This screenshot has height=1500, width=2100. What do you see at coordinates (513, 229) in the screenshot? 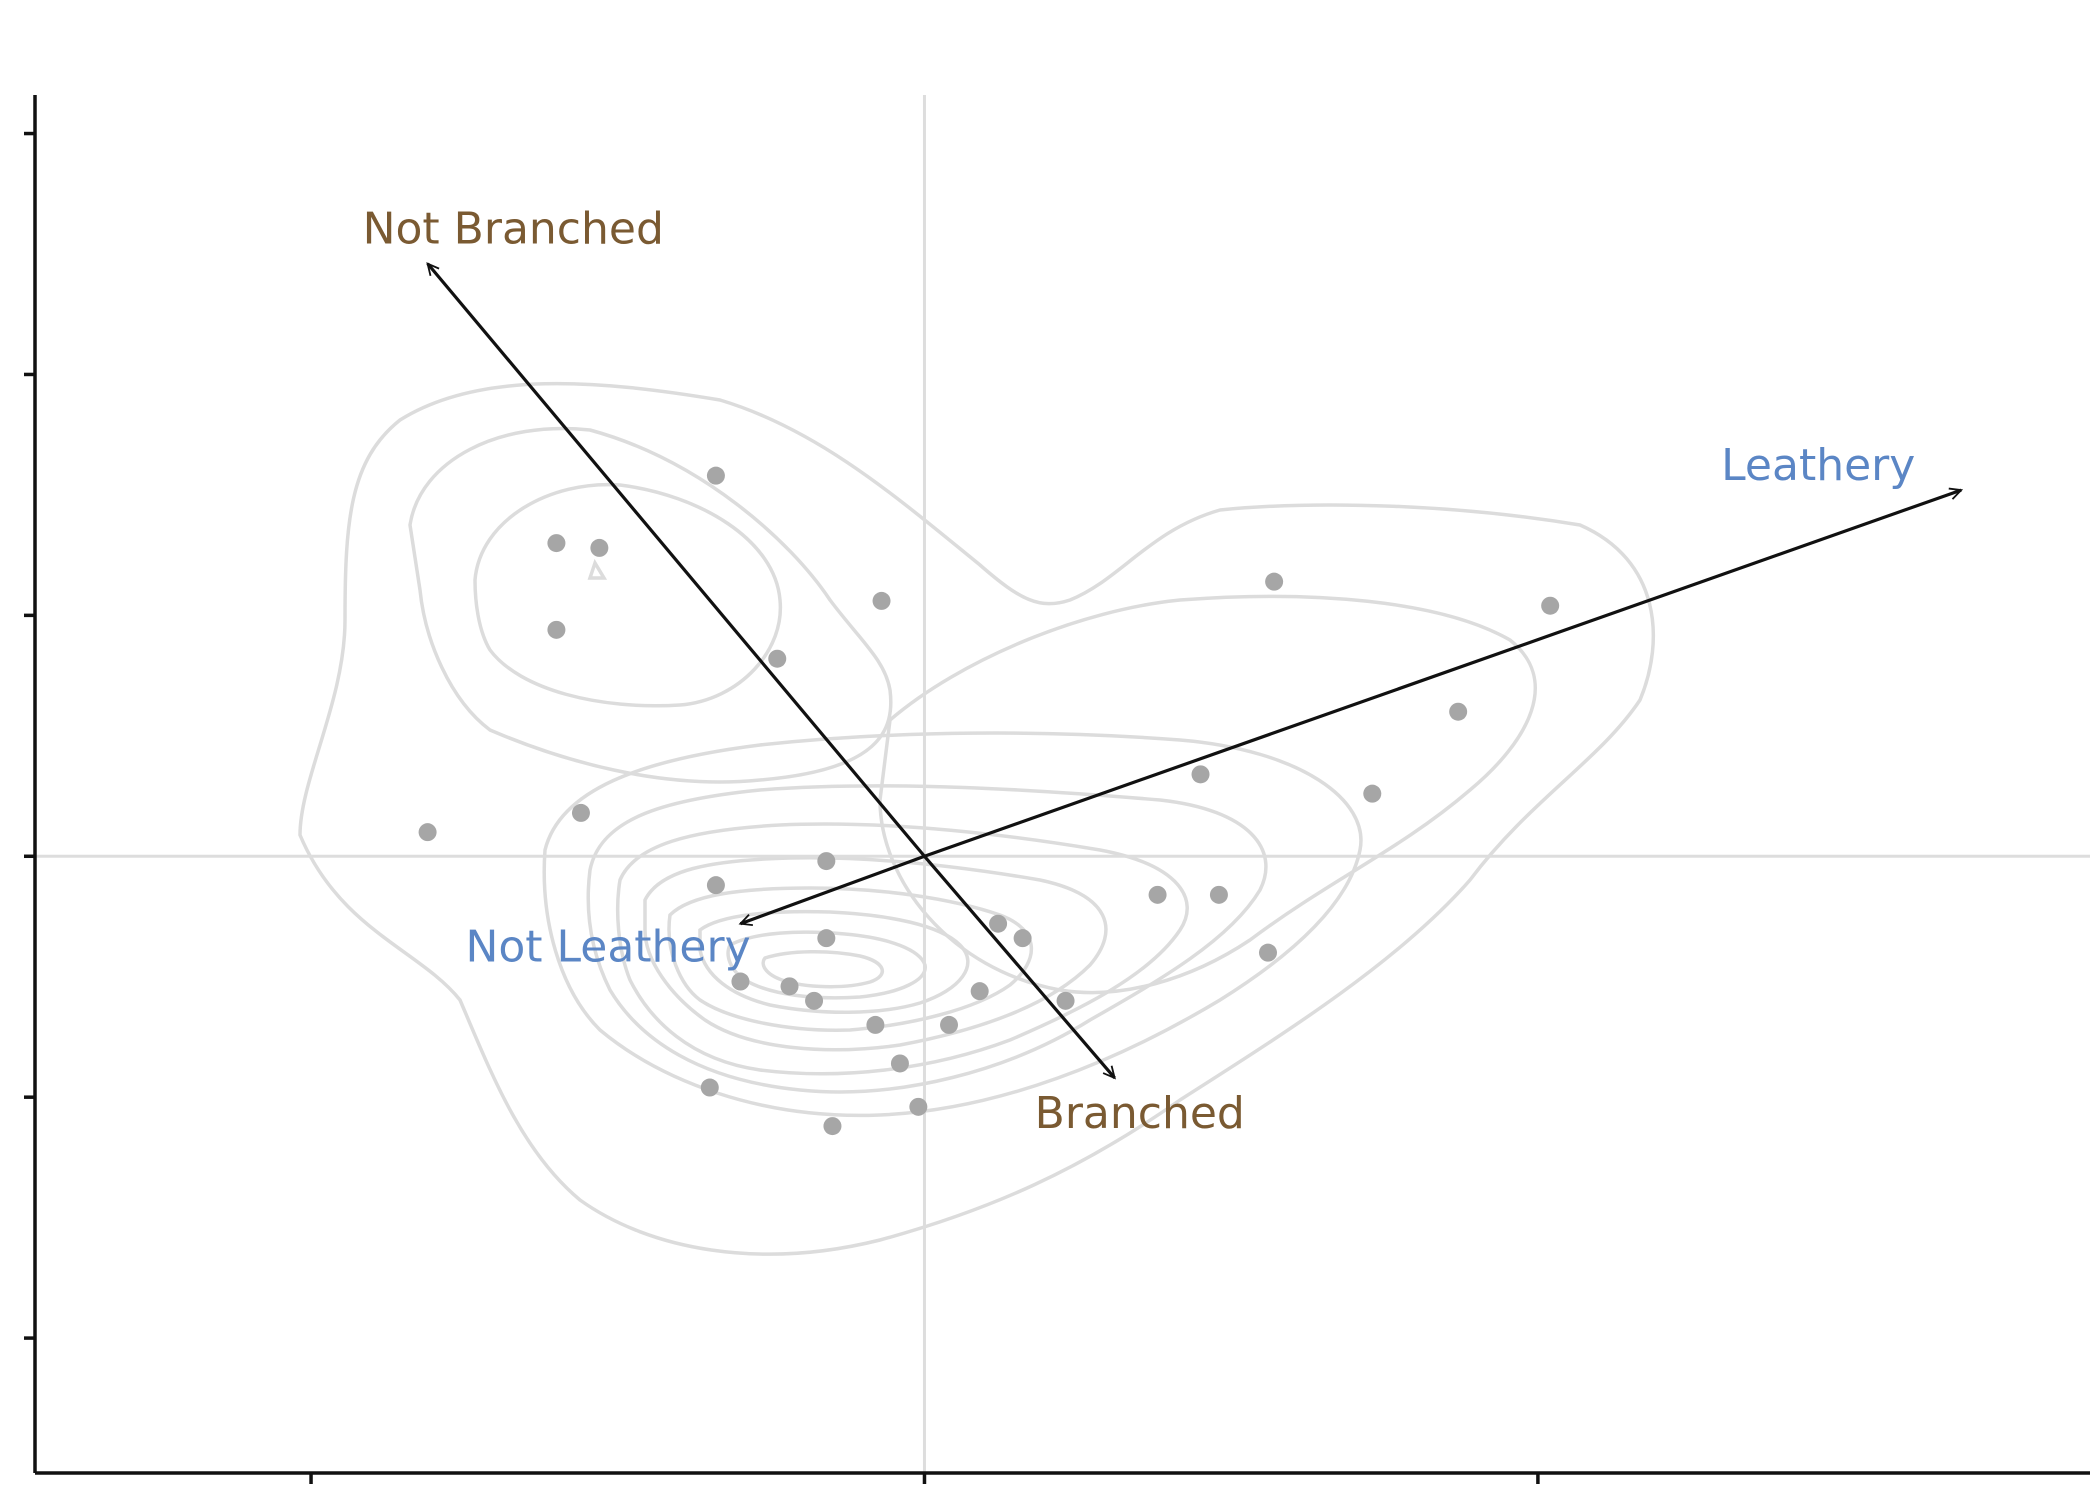
I see `arrow-label: Not Branched` at bounding box center [513, 229].